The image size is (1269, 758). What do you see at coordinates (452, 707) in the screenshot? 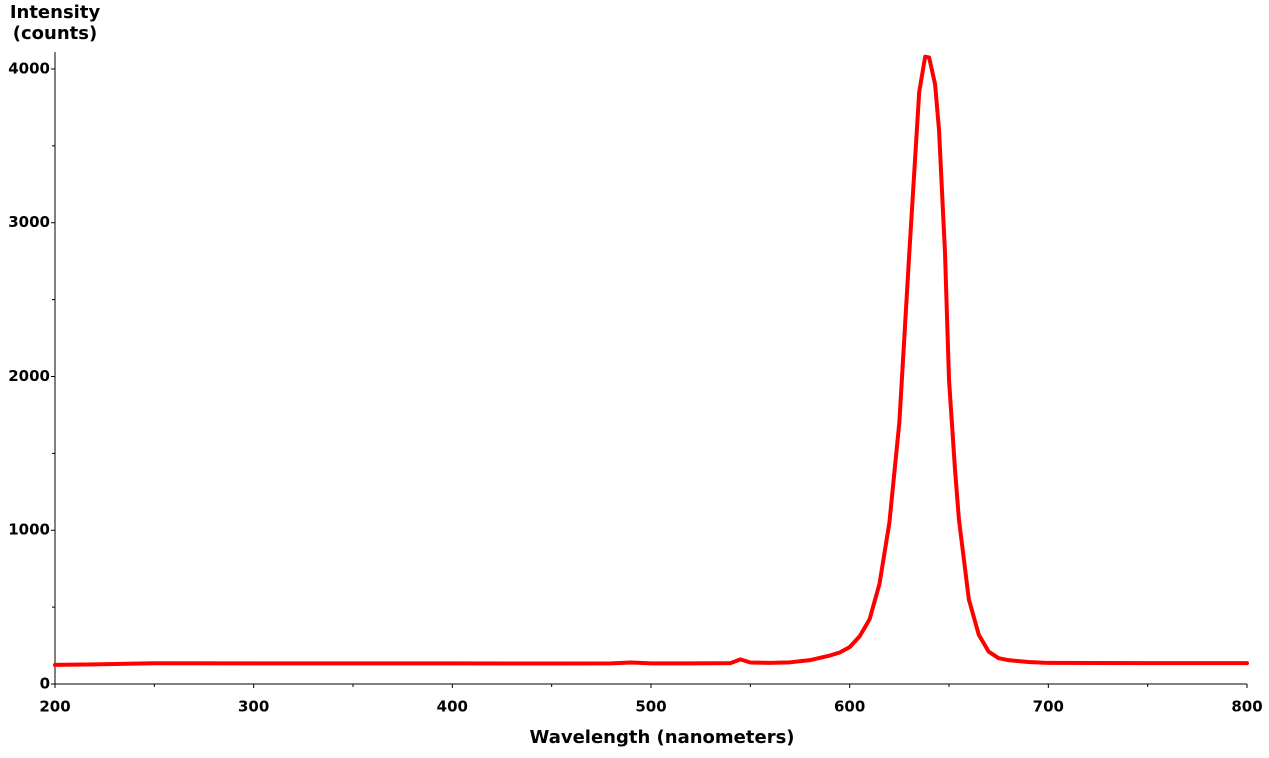
I see `x-tick-label: 400` at bounding box center [452, 707].